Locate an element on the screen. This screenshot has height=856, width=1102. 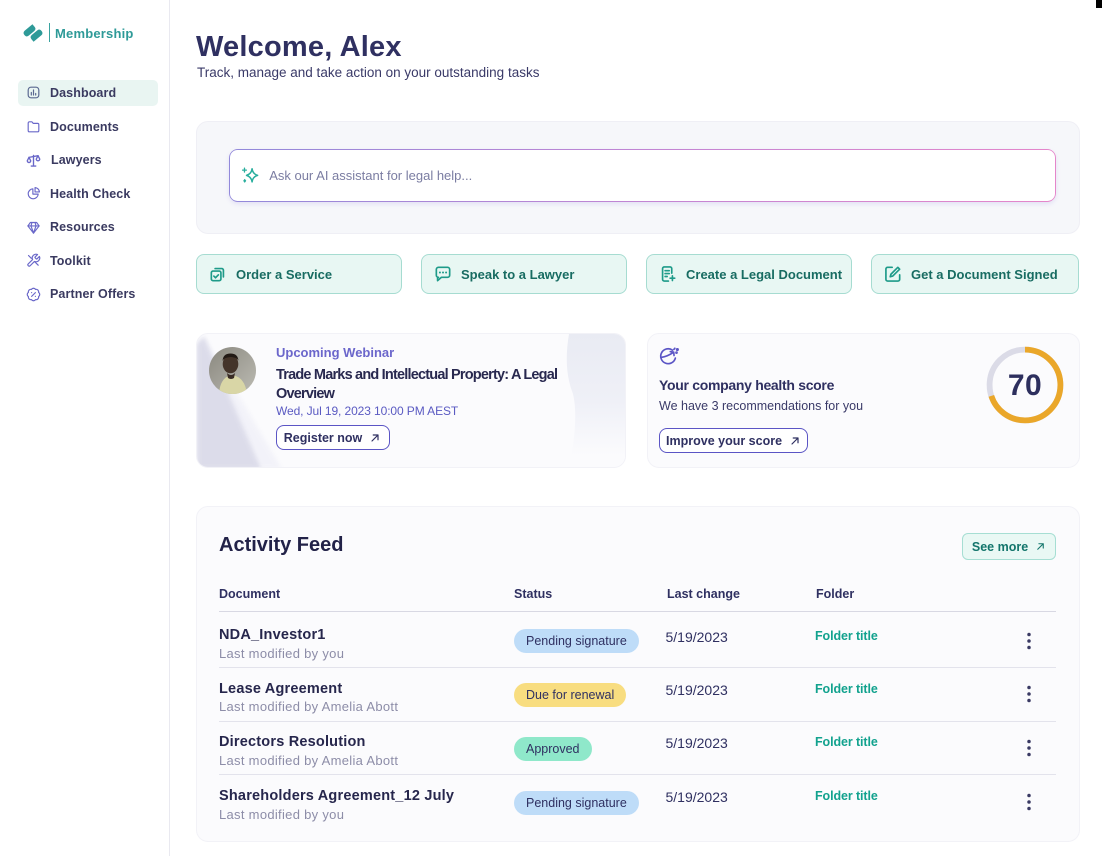
svg-text: 70 is located at coordinates (1025, 385).